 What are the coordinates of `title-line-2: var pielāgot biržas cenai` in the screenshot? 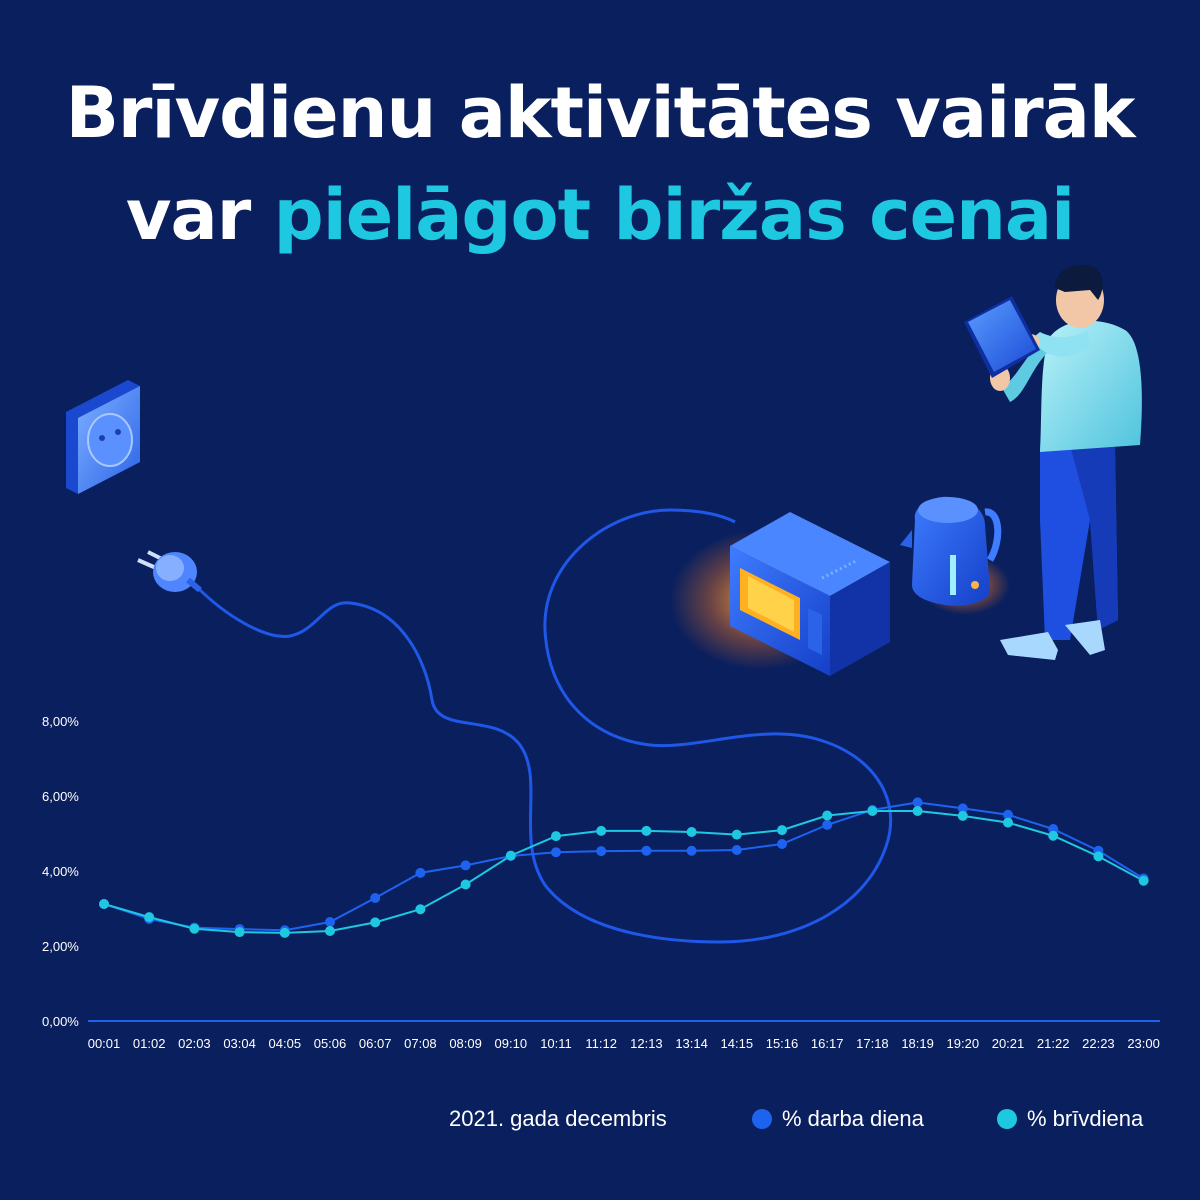 It's located at (600, 215).